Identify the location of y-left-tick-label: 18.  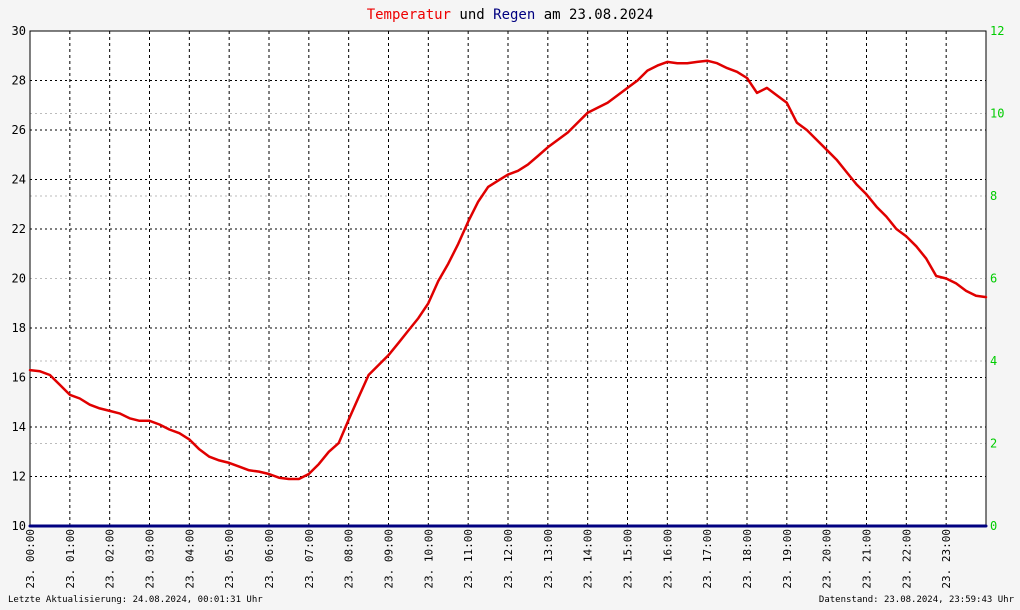
(19, 328).